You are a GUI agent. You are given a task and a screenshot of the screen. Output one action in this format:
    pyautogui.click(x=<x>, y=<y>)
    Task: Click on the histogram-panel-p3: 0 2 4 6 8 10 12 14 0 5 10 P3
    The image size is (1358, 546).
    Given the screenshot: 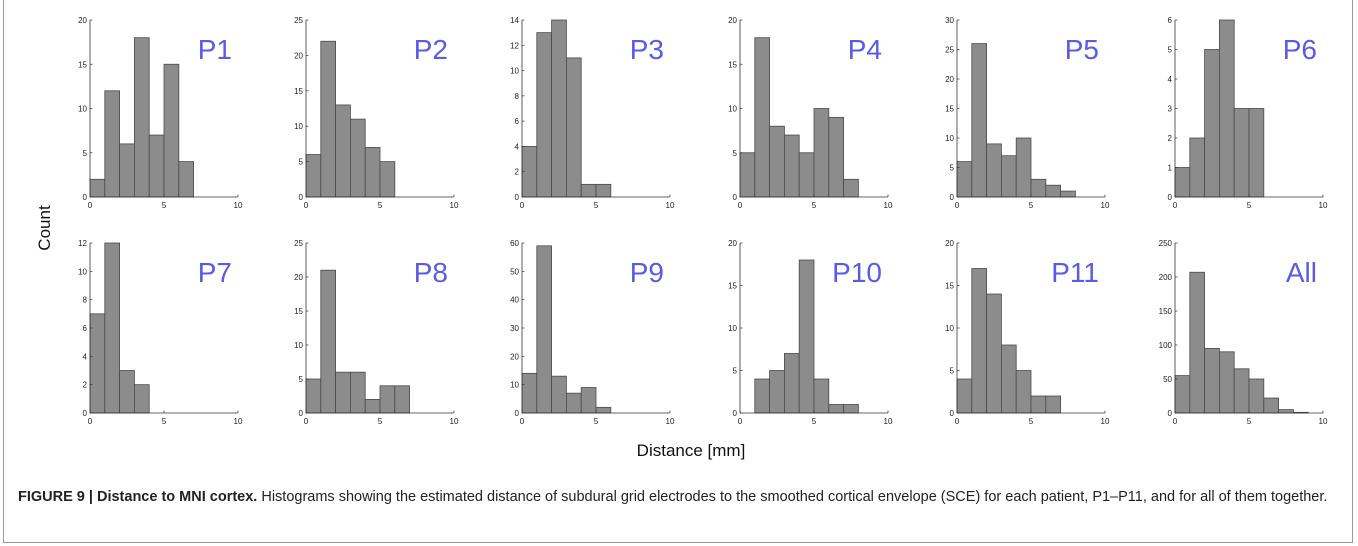 What is the action you would take?
    pyautogui.click(x=592, y=113)
    